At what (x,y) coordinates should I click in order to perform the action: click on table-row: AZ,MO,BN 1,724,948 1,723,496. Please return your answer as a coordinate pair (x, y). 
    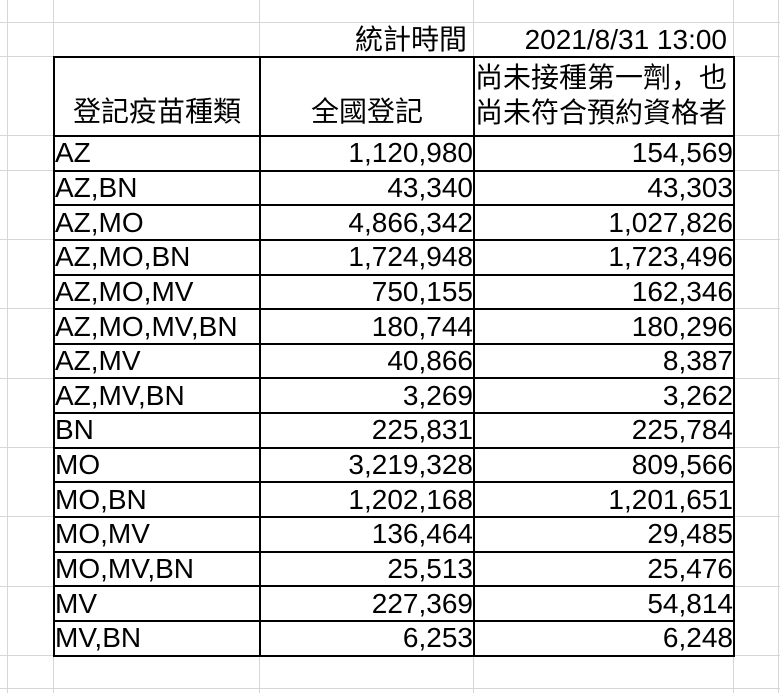
    Looking at the image, I should click on (394, 257).